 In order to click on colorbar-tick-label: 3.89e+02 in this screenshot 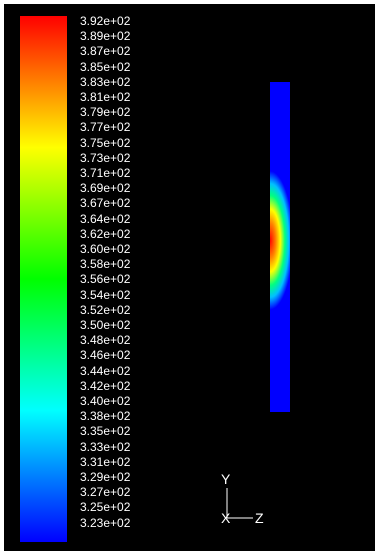, I will do `click(105, 36)`.